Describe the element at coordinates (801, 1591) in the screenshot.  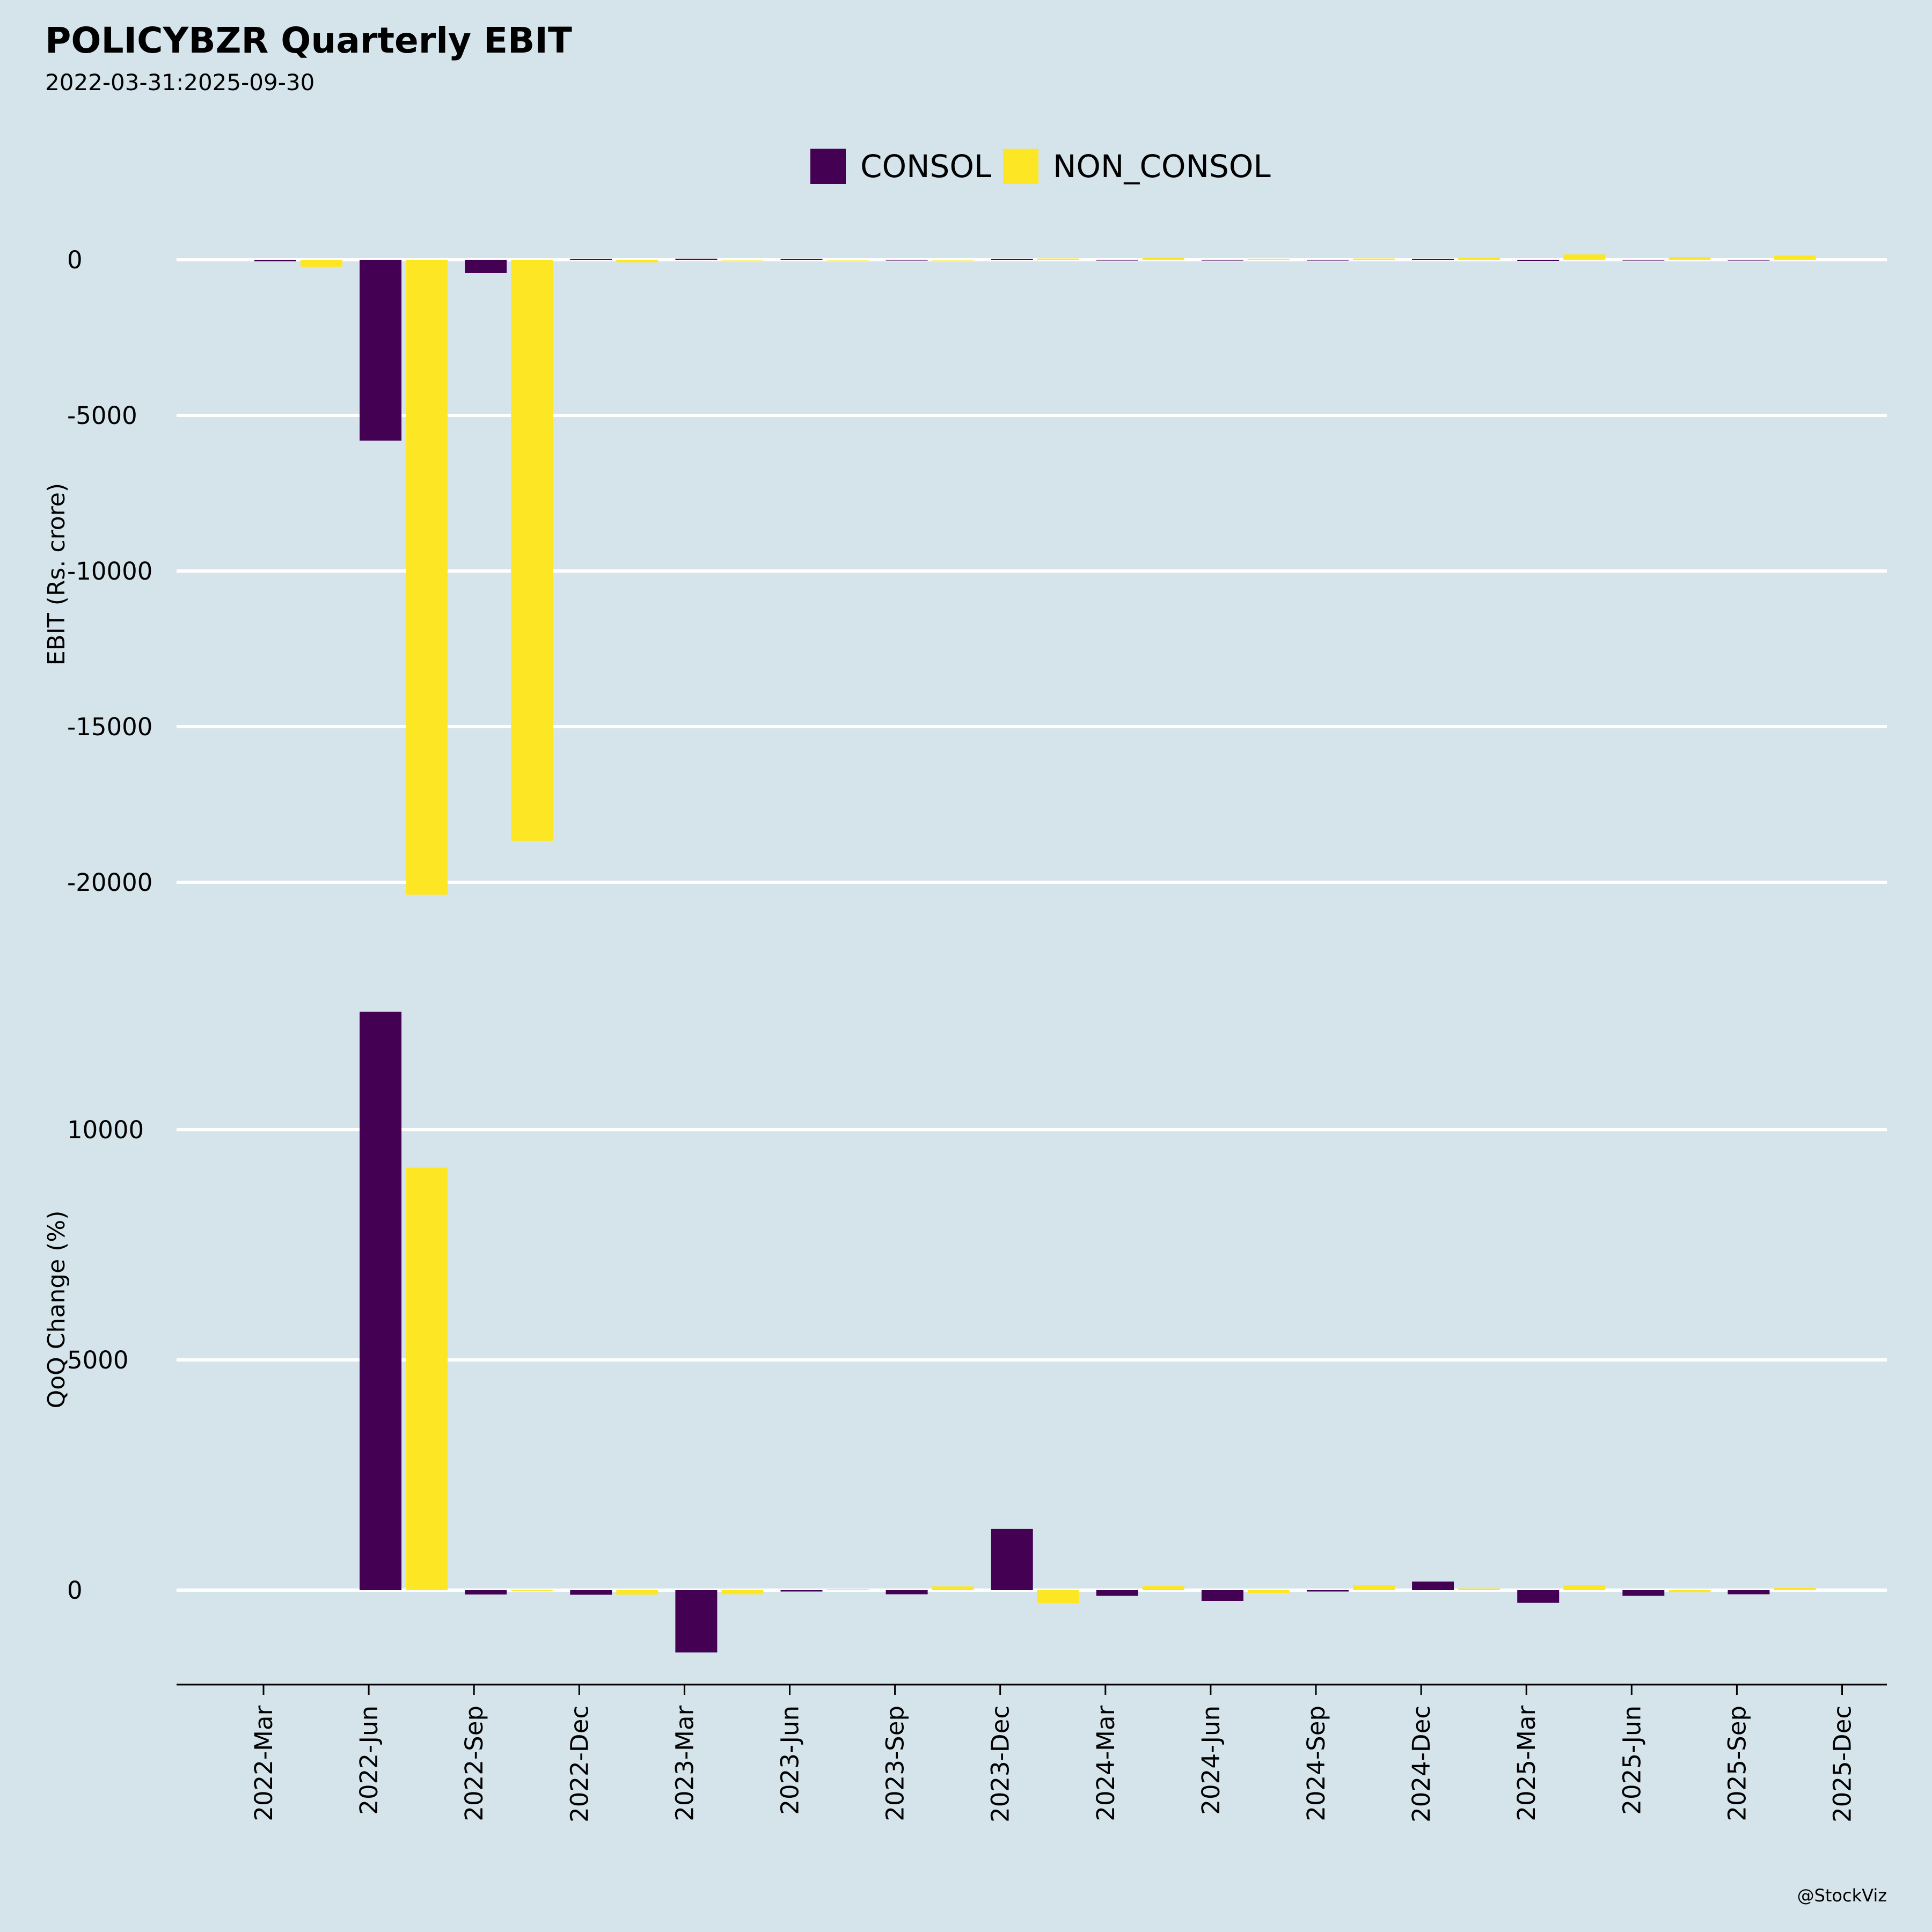
I see `qoq-bar-consol-2023-jun` at that location.